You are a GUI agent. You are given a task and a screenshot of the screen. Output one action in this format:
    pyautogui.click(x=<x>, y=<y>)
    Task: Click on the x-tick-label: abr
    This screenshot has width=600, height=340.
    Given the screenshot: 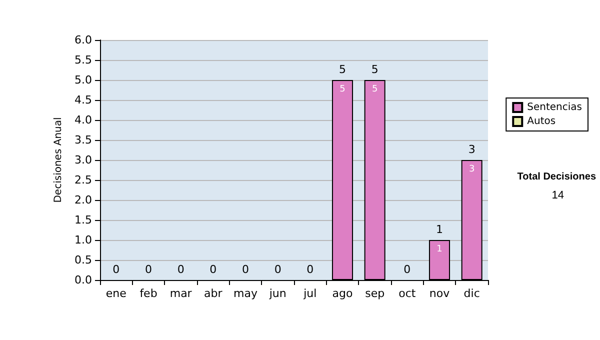 What is the action you would take?
    pyautogui.click(x=213, y=293)
    